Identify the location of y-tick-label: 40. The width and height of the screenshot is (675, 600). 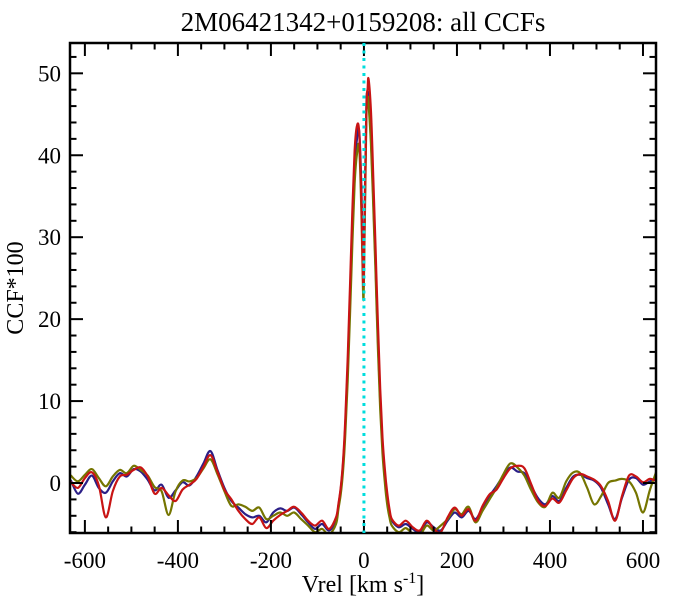
(49, 155).